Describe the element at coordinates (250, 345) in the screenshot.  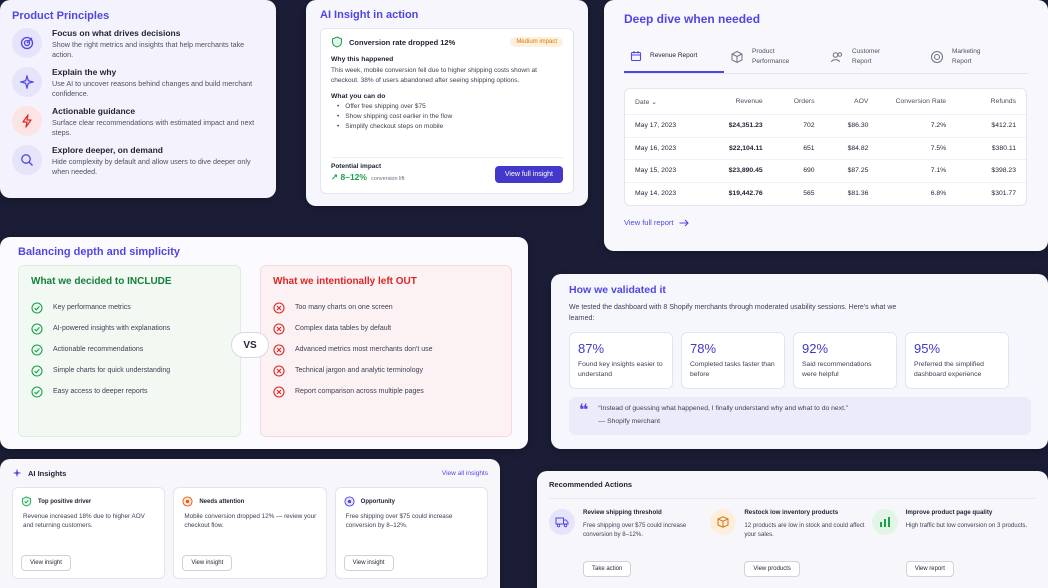
I see `vs-badge: VS` at that location.